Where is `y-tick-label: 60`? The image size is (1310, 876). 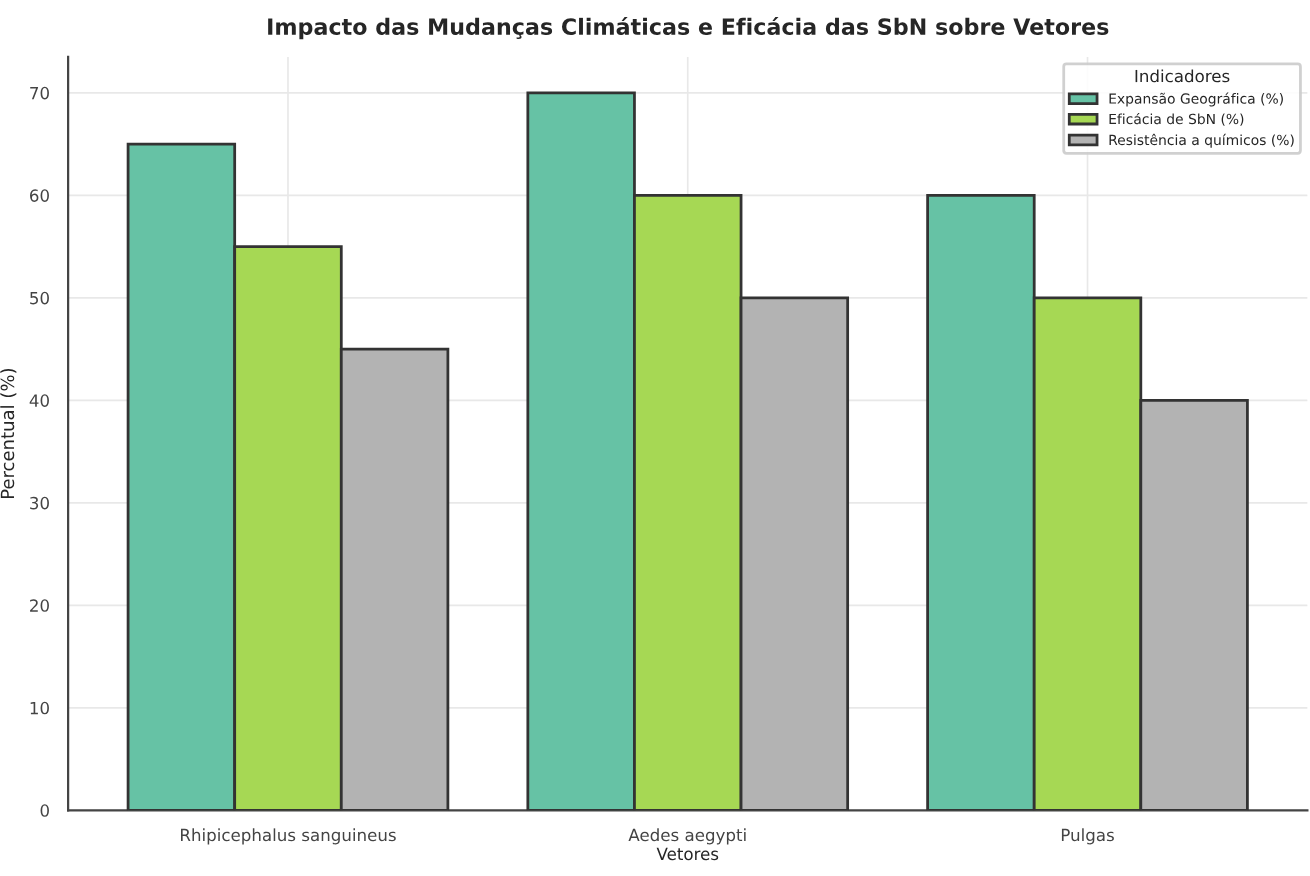 y-tick-label: 60 is located at coordinates (39, 195).